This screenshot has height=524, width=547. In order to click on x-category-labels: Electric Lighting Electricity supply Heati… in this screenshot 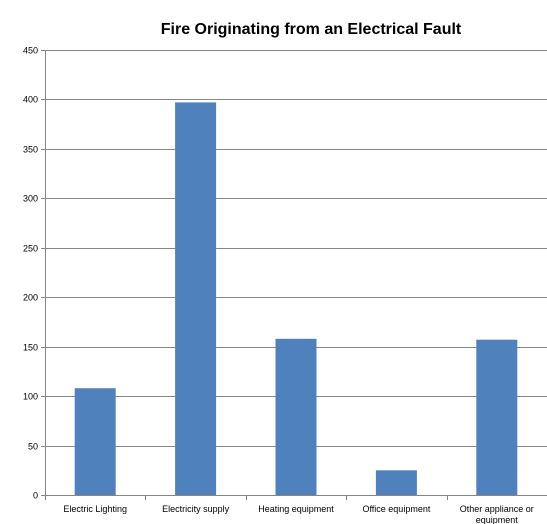, I will do `click(298, 514)`.